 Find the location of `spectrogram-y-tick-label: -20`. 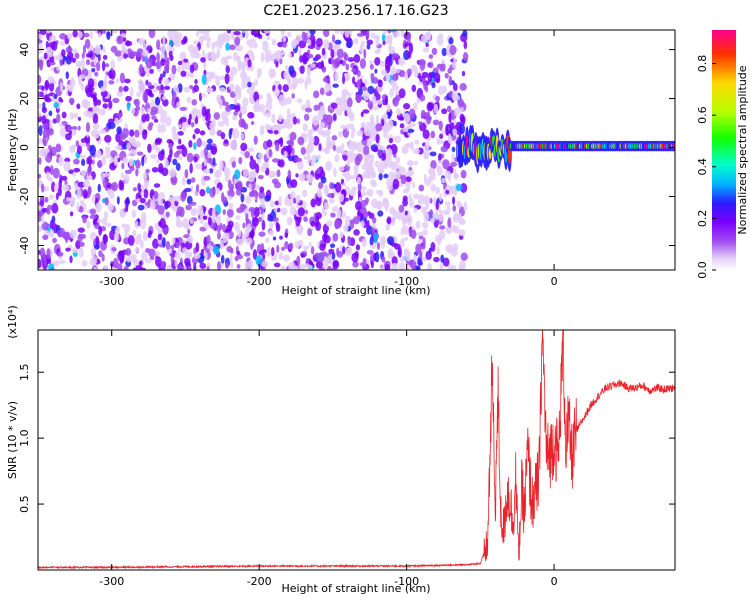

spectrogram-y-tick-label: -20 is located at coordinates (24, 197).